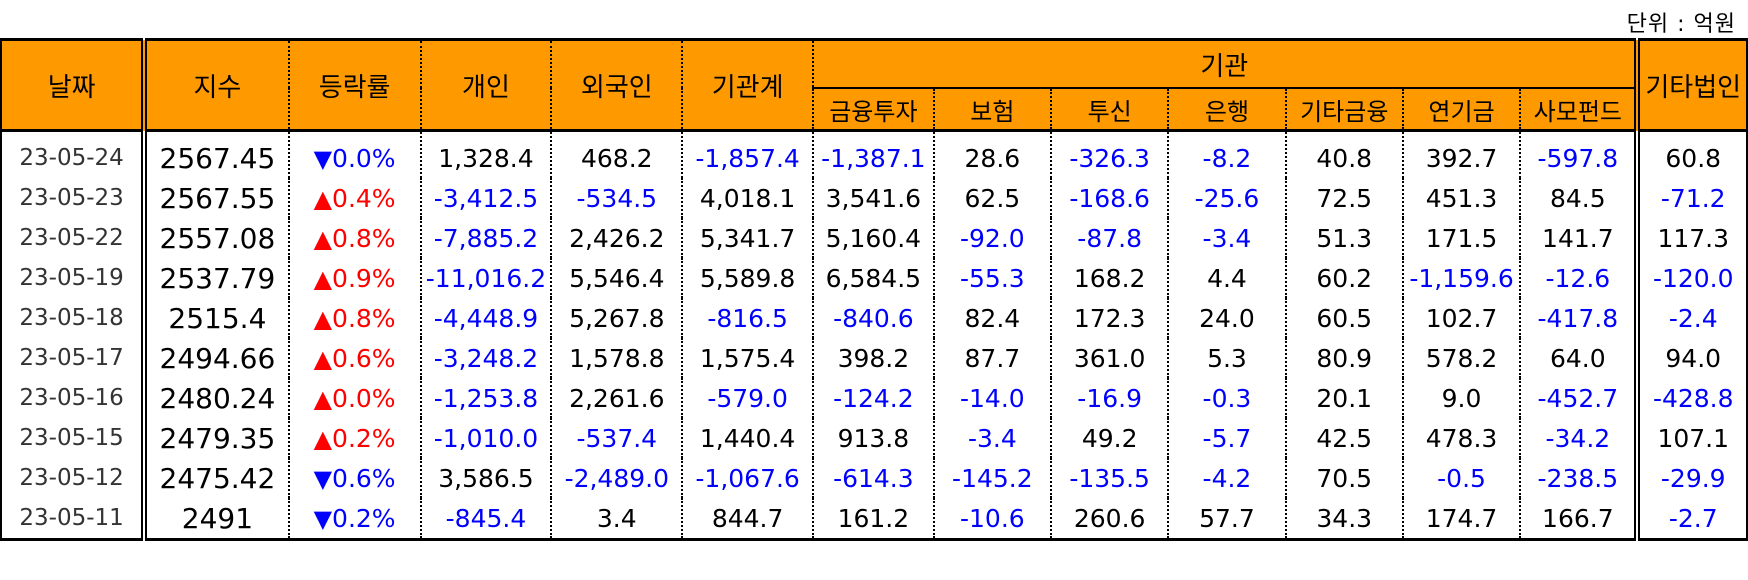 This screenshot has width=1748, height=580. What do you see at coordinates (616, 84) in the screenshot?
I see `header-foreign: 외국인` at bounding box center [616, 84].